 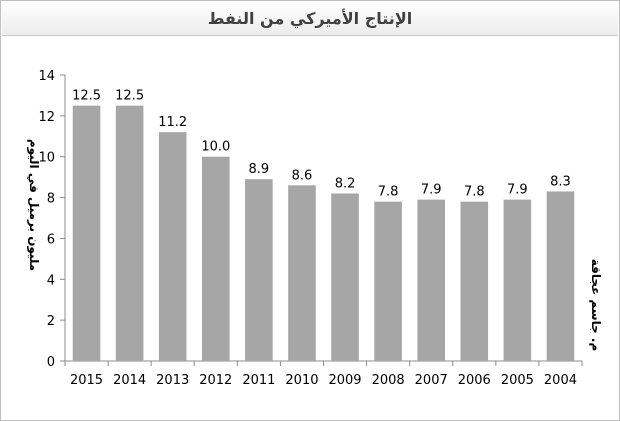 What do you see at coordinates (517, 380) in the screenshot?
I see `x-tick-label: 2005` at bounding box center [517, 380].